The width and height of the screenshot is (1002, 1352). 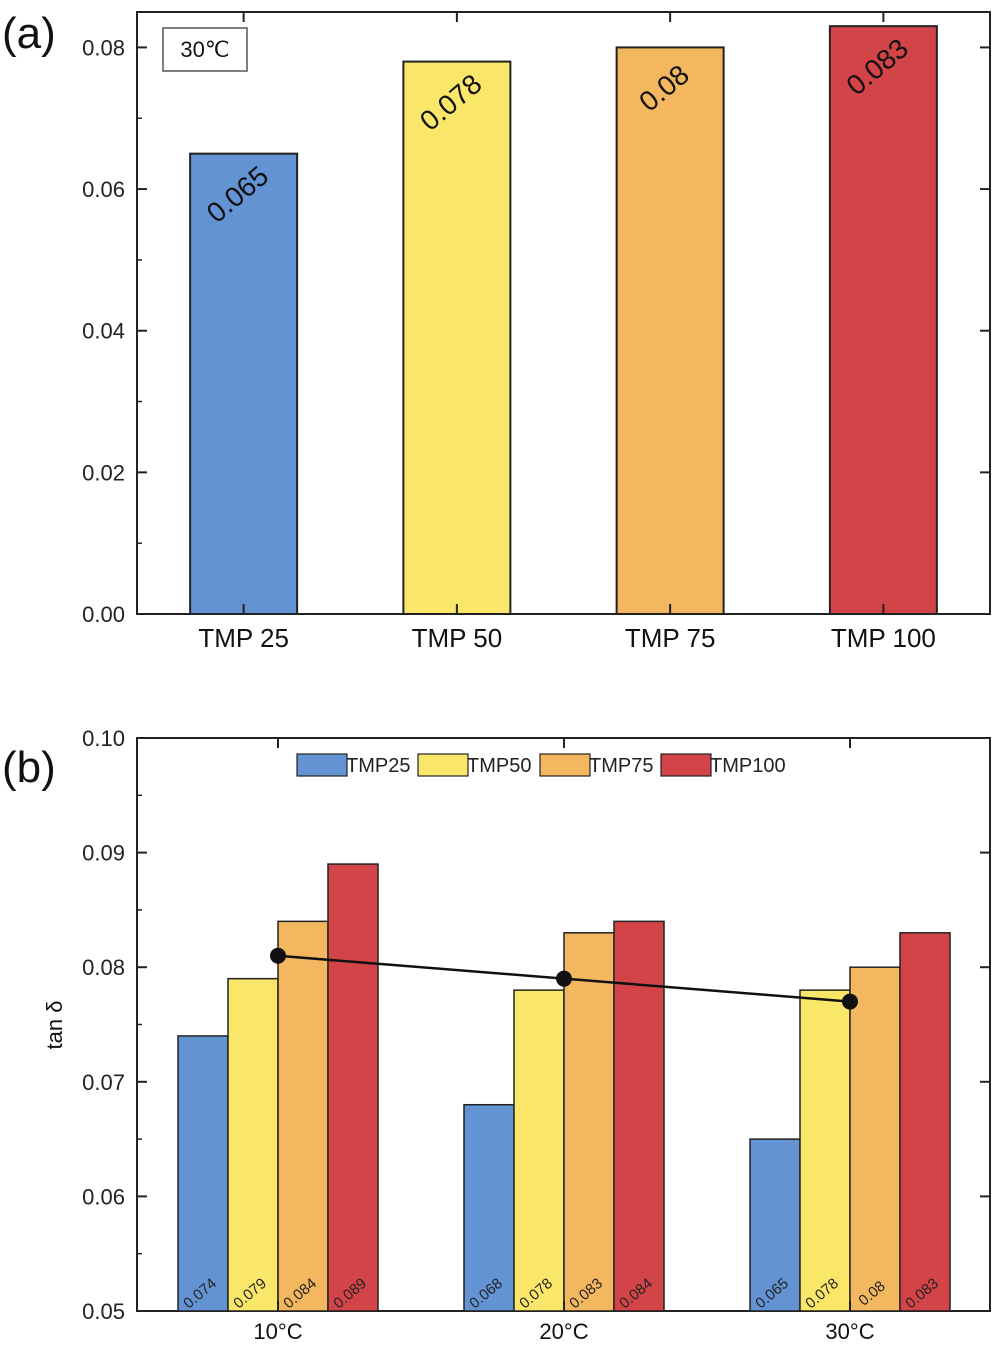 What do you see at coordinates (103, 967) in the screenshot?
I see `y-tick-label-b: 0.08` at bounding box center [103, 967].